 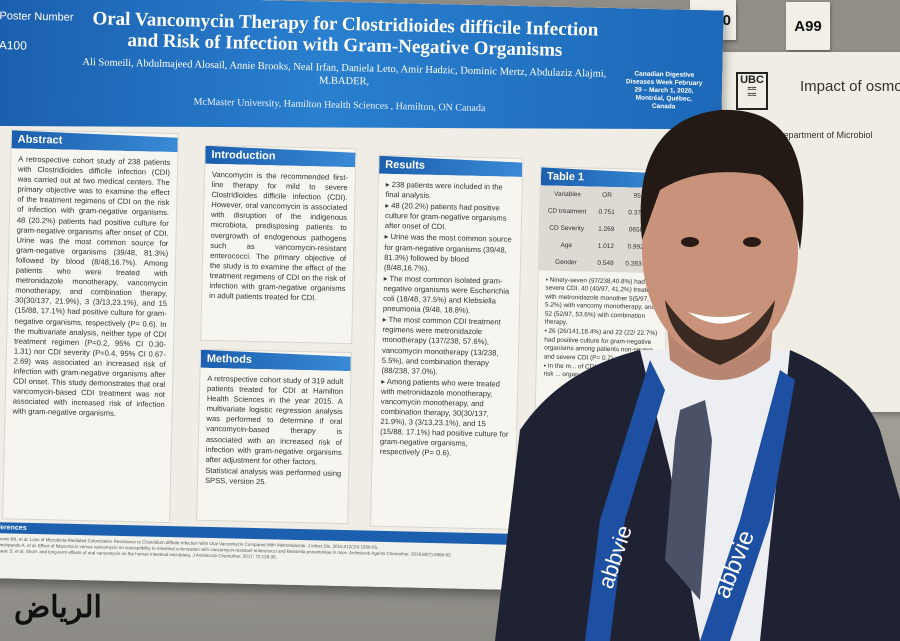 What do you see at coordinates (720, 318) in the screenshot?
I see `smile` at bounding box center [720, 318].